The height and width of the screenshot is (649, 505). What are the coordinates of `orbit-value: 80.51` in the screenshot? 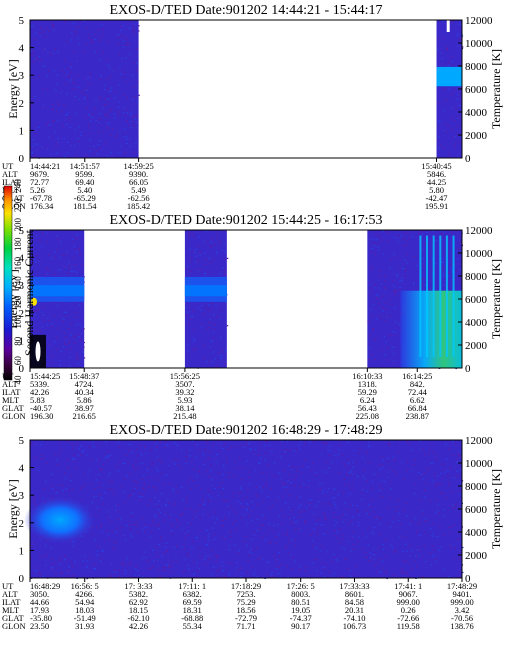 It's located at (300, 602).